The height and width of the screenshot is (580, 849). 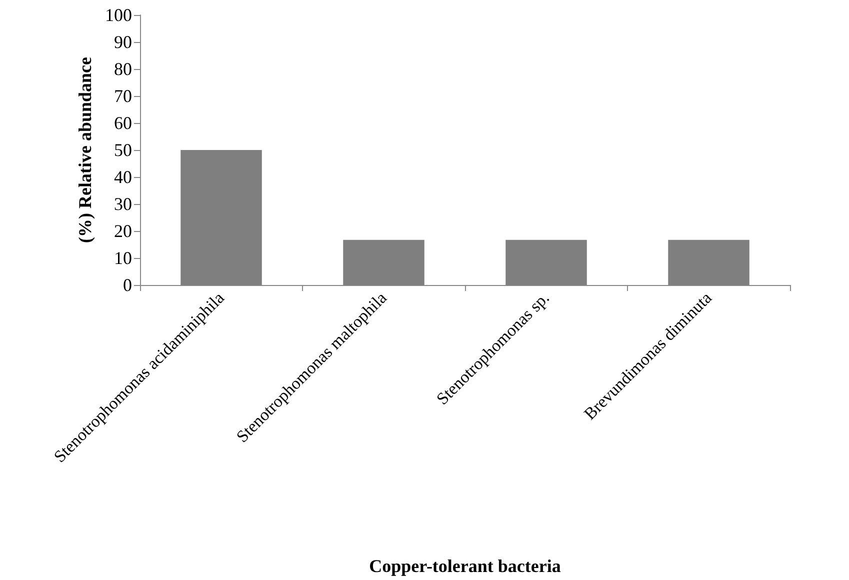 What do you see at coordinates (123, 177) in the screenshot?
I see `y-tick-label: 40` at bounding box center [123, 177].